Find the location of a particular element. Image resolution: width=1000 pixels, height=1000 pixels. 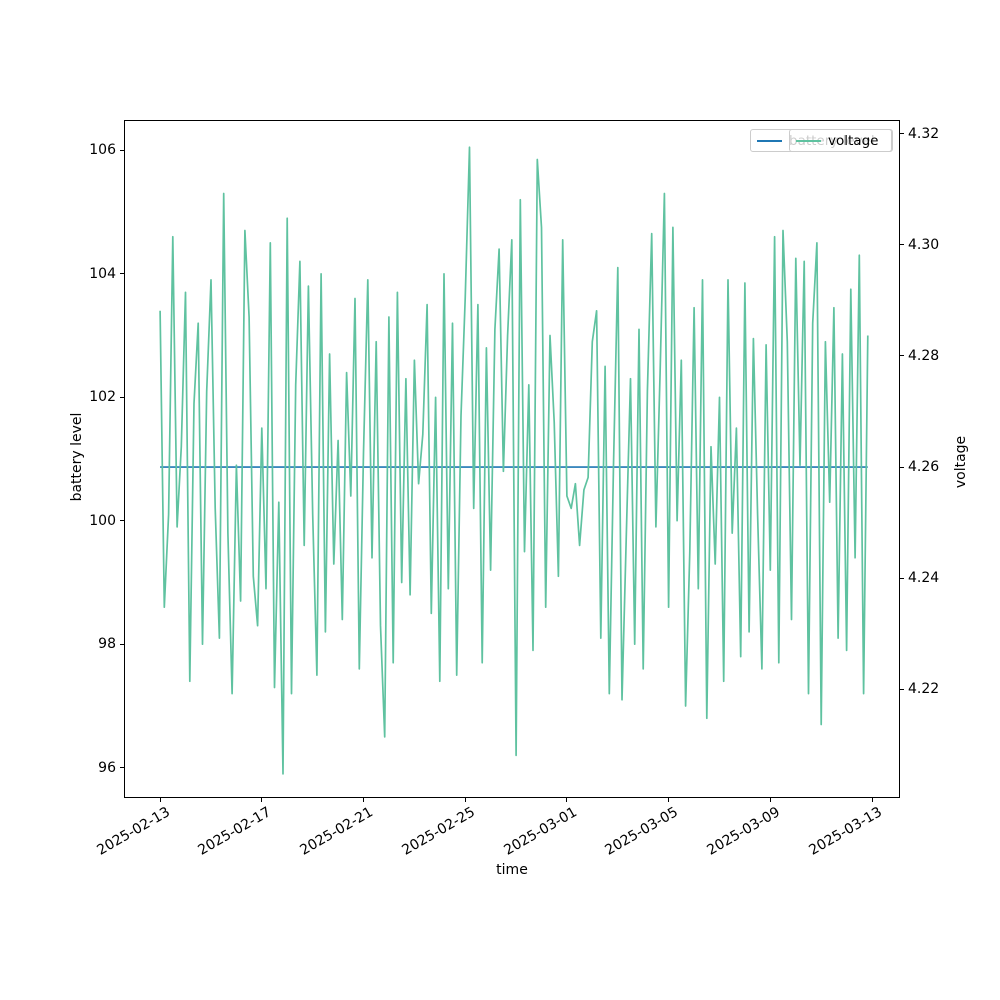

y-axis-right-title: voltage is located at coordinates (961, 462).